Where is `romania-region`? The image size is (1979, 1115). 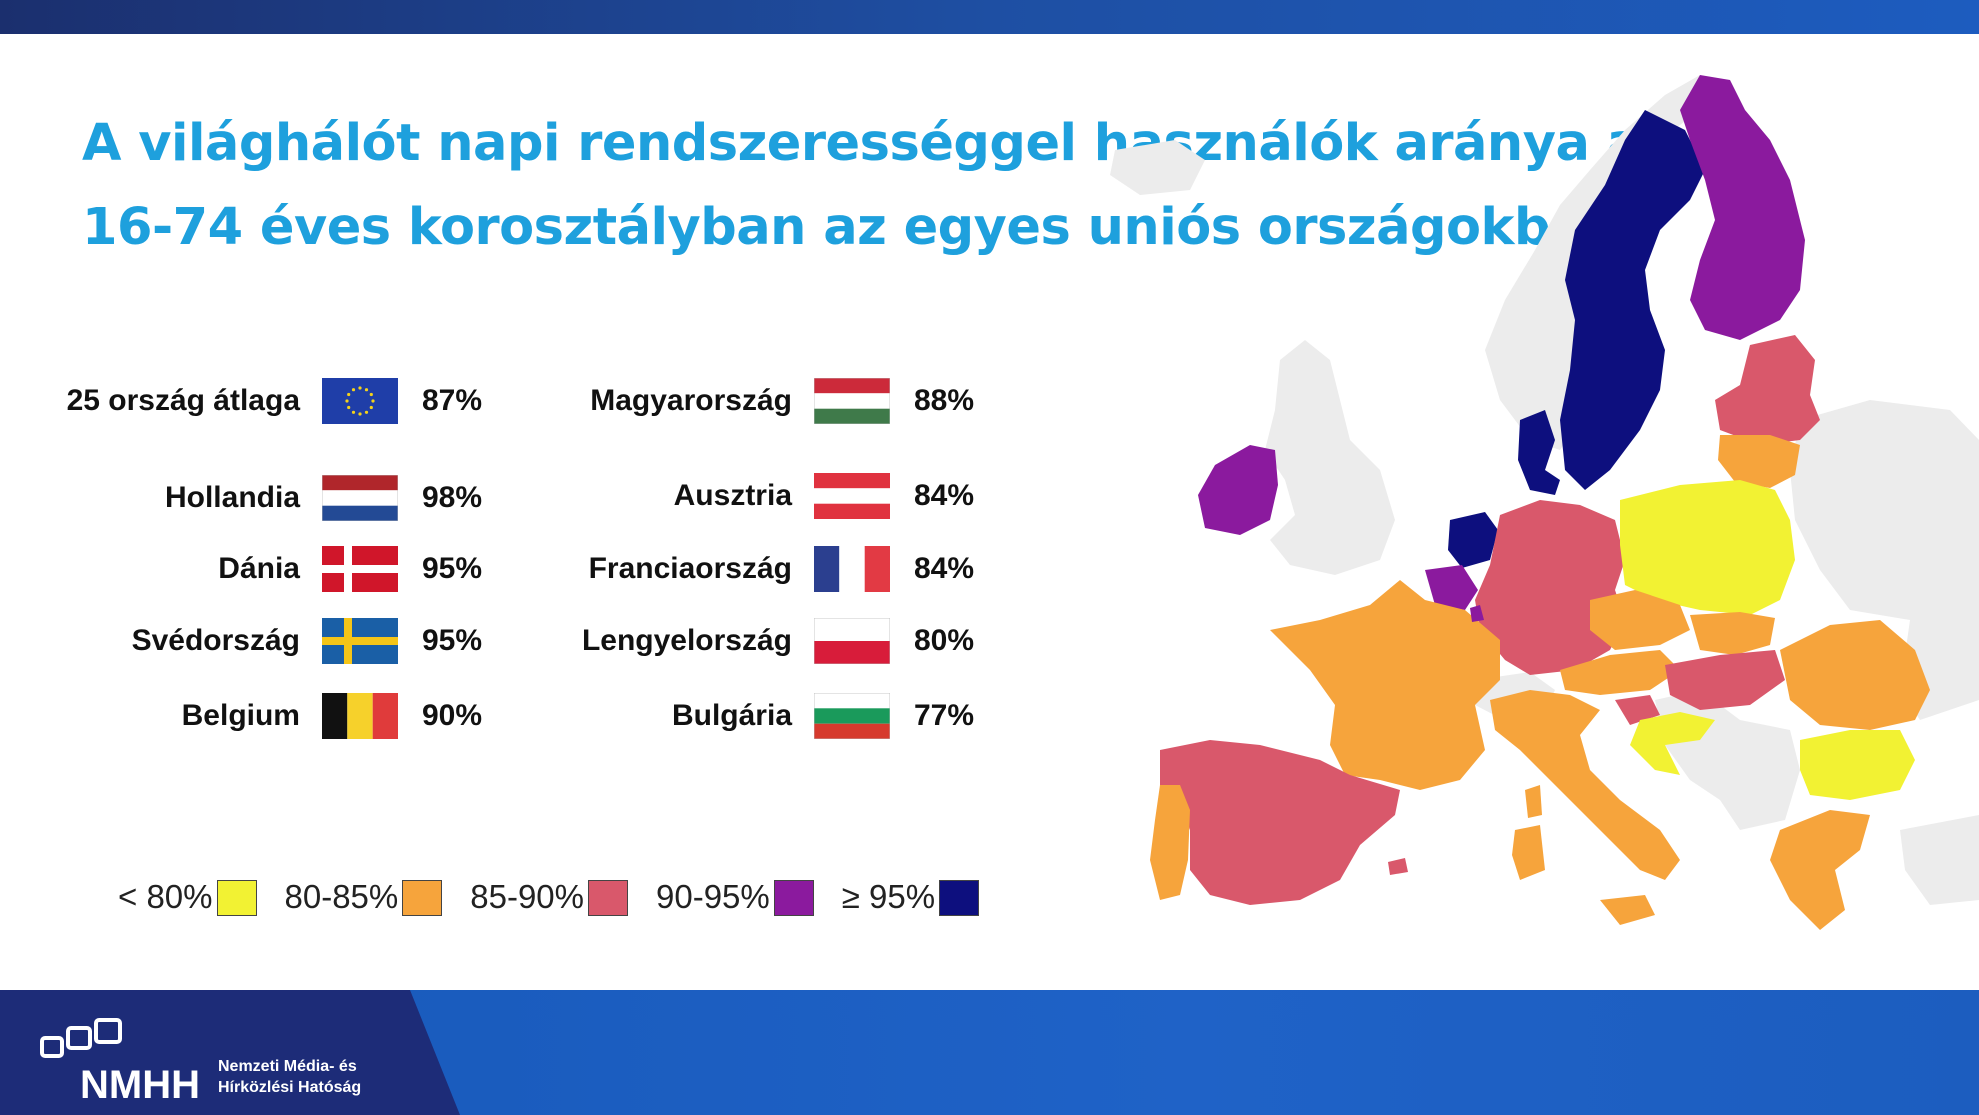 romania-region is located at coordinates (1855, 675).